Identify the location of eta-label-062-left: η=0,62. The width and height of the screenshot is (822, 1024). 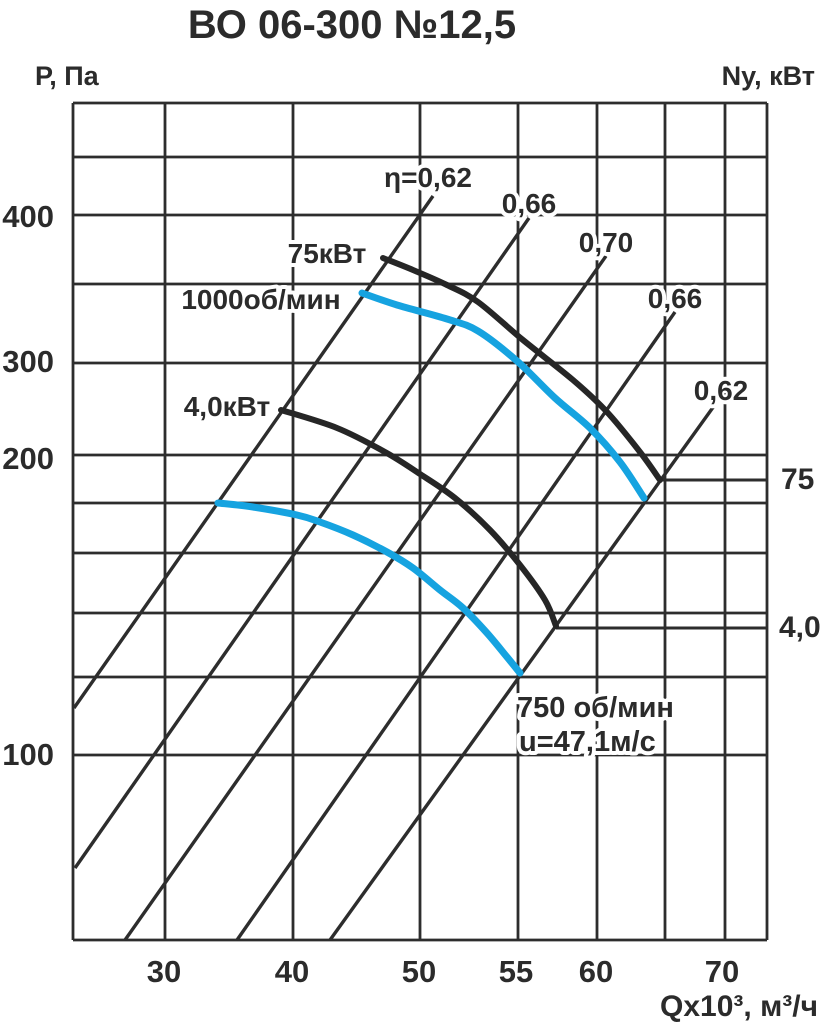
(428, 177).